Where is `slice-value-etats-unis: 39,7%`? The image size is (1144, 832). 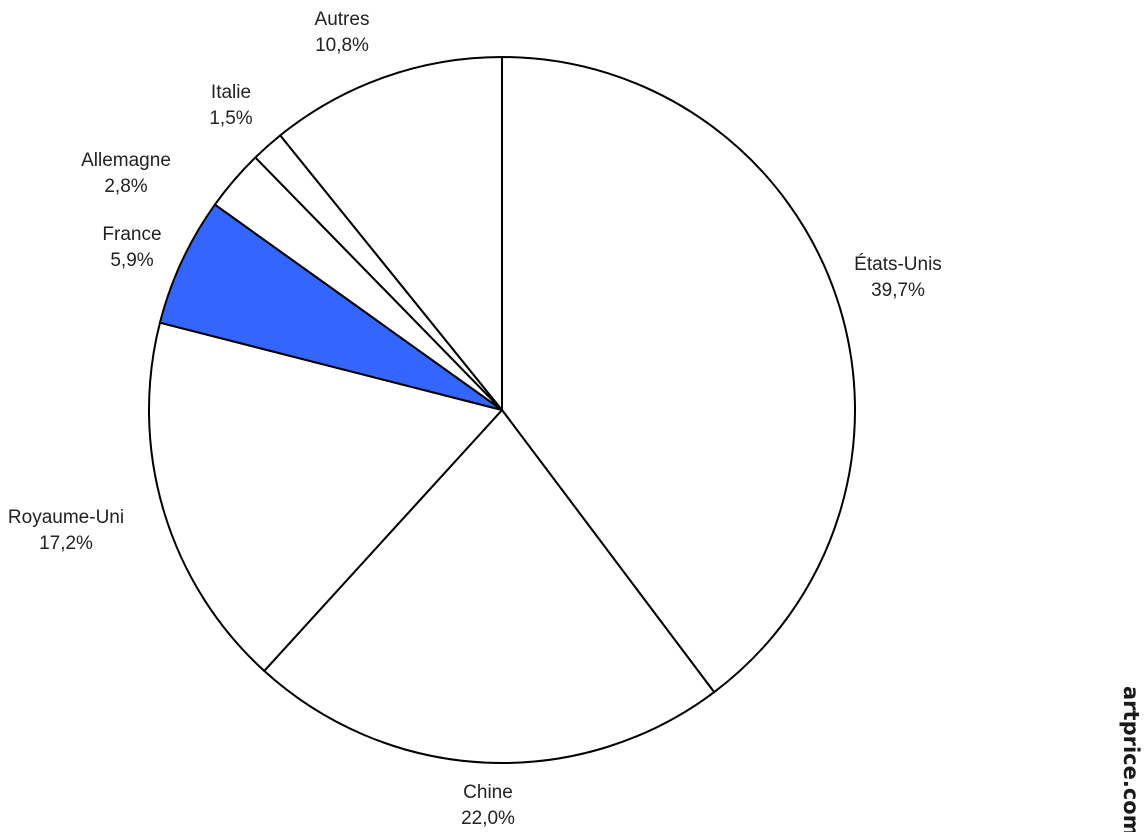 slice-value-etats-unis: 39,7% is located at coordinates (898, 290).